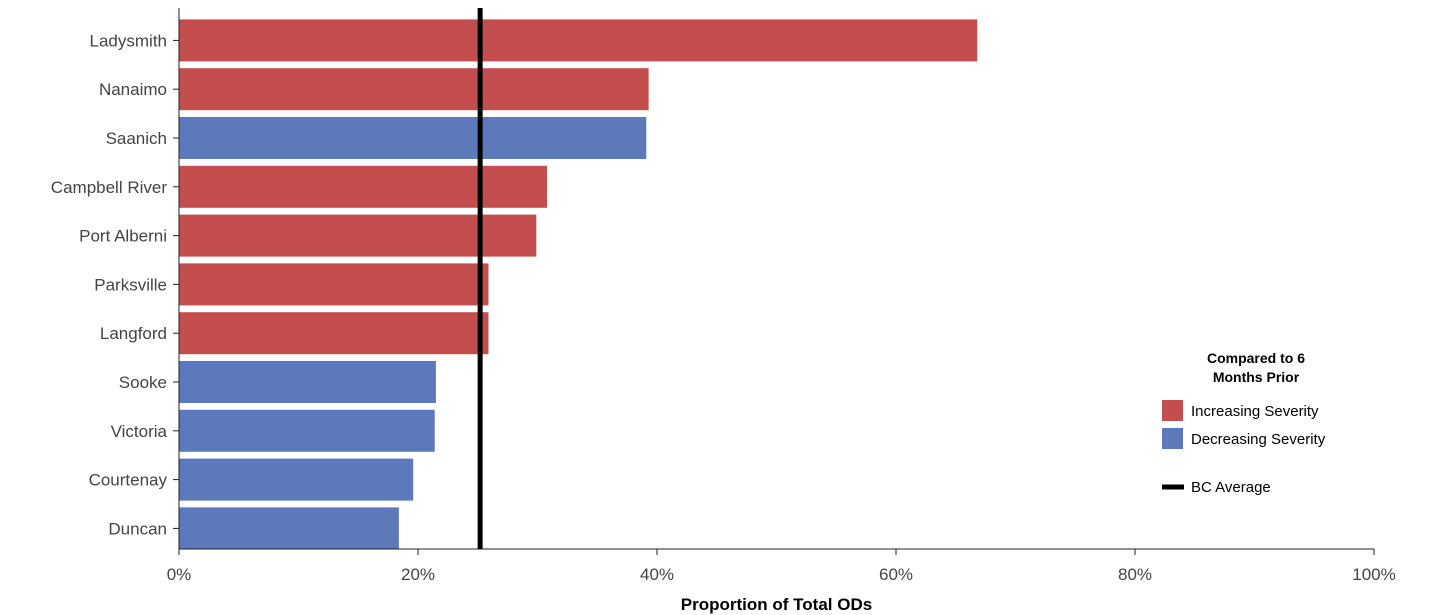 The height and width of the screenshot is (615, 1439). What do you see at coordinates (334, 284) in the screenshot?
I see `bar-parksville` at bounding box center [334, 284].